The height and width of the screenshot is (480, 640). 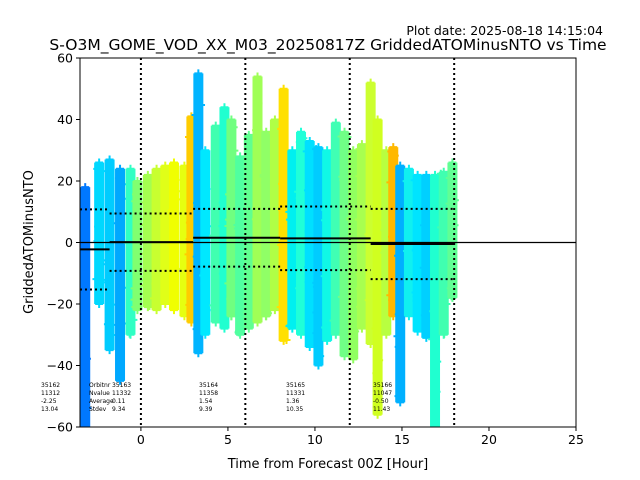 What do you see at coordinates (50, 385) in the screenshot?
I see `orbit-stat-value: 35162` at bounding box center [50, 385].